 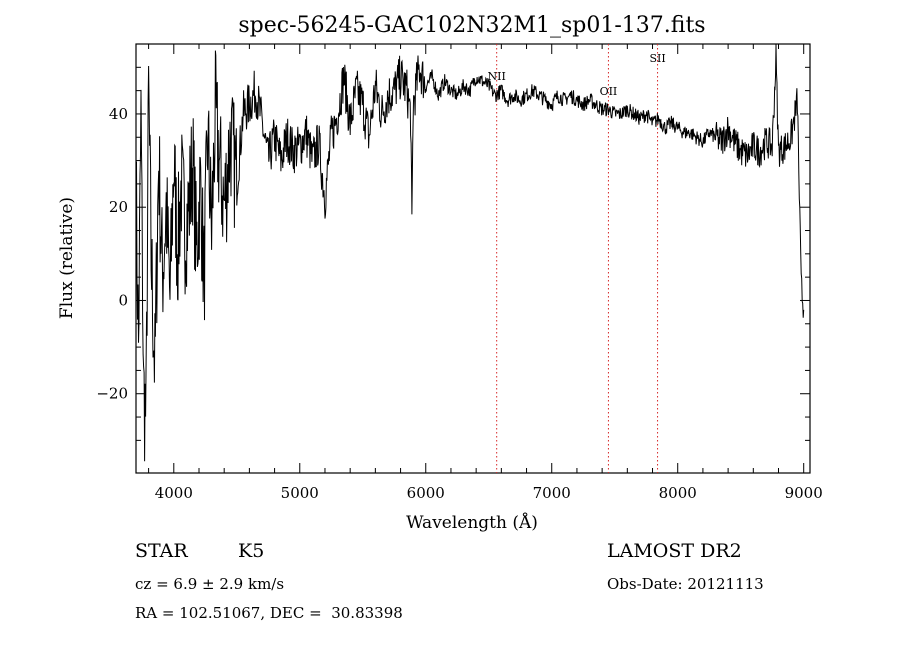 What do you see at coordinates (210, 584) in the screenshot?
I see `redshift-text: cz = 6.9 ± 2.9 km/s` at bounding box center [210, 584].